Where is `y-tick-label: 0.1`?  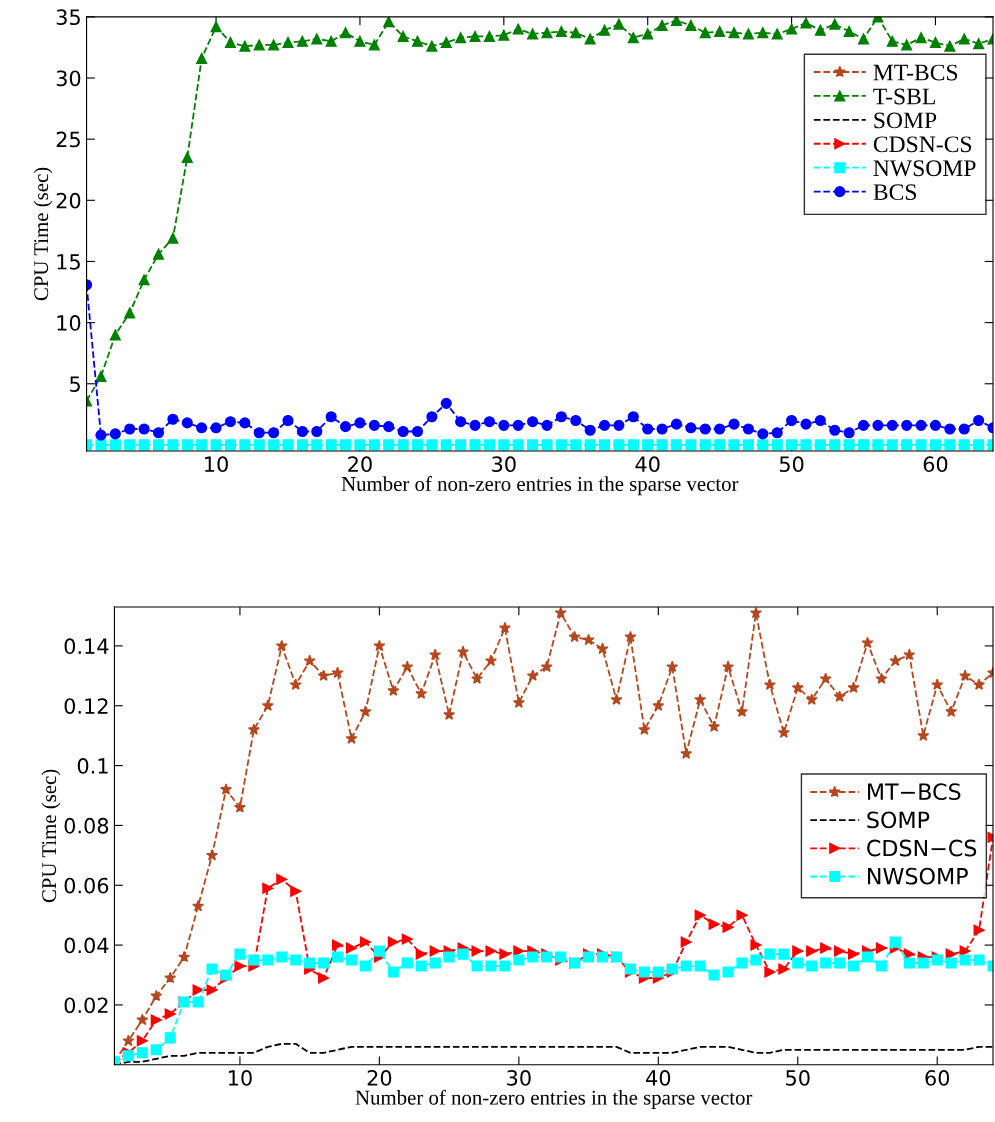
y-tick-label: 0.1 is located at coordinates (92, 766).